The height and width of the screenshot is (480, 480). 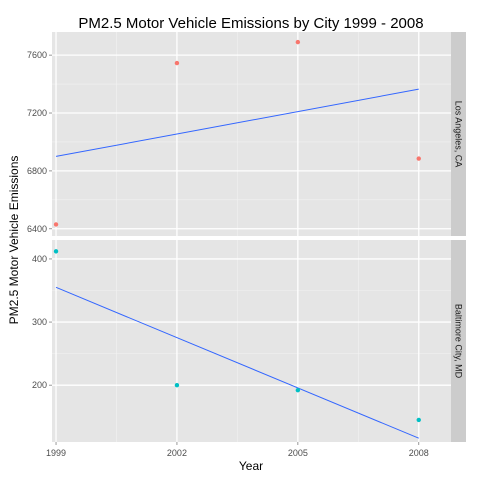 I want to click on y-tick-label: 200, so click(x=39, y=385).